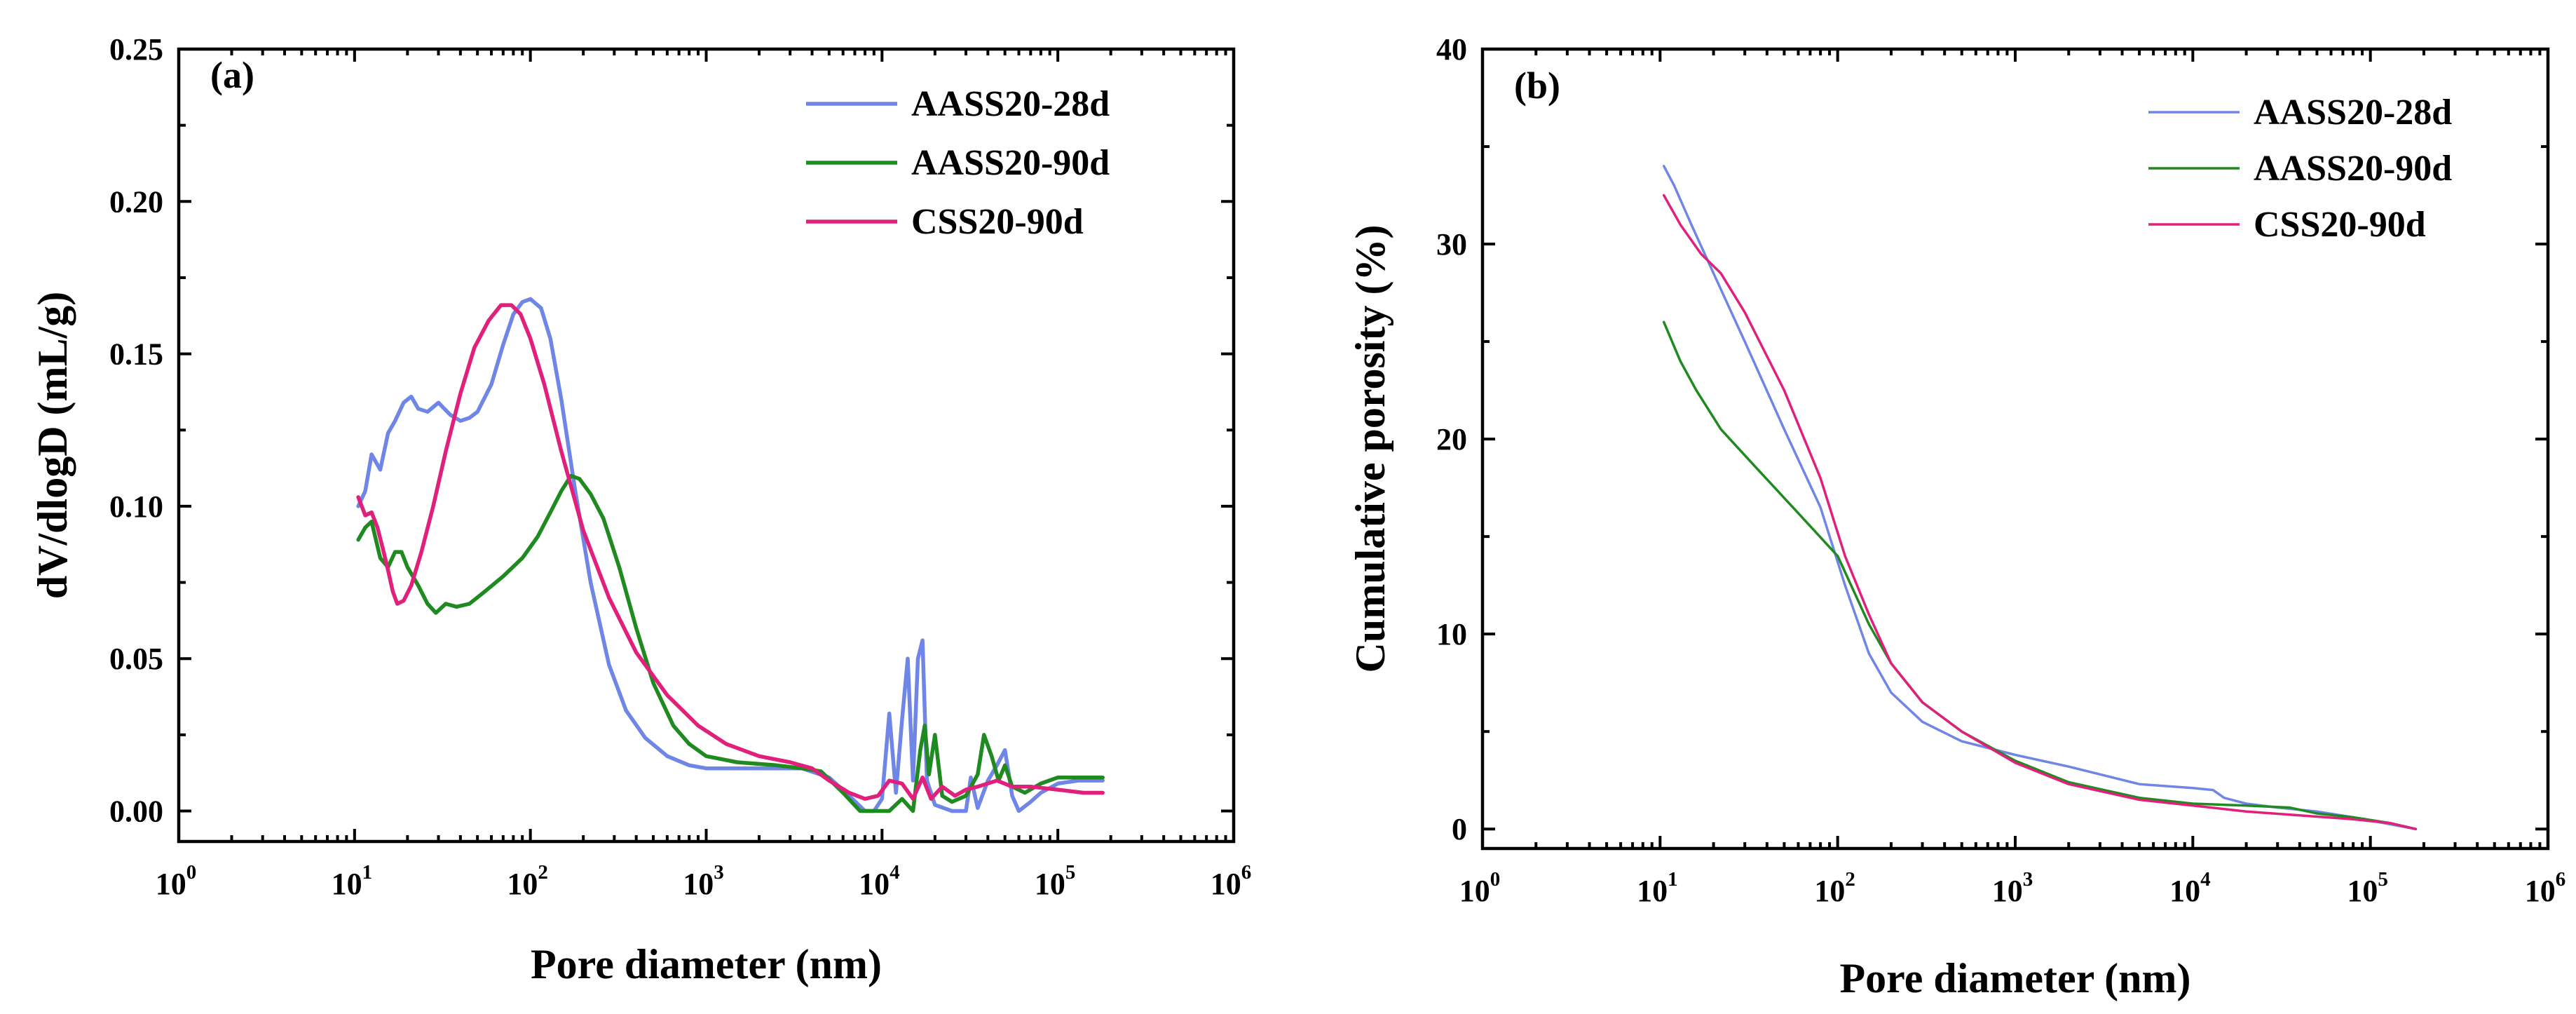 This screenshot has height=1014, width=2576. What do you see at coordinates (1460, 829) in the screenshot?
I see `y-tick-label: 0` at bounding box center [1460, 829].